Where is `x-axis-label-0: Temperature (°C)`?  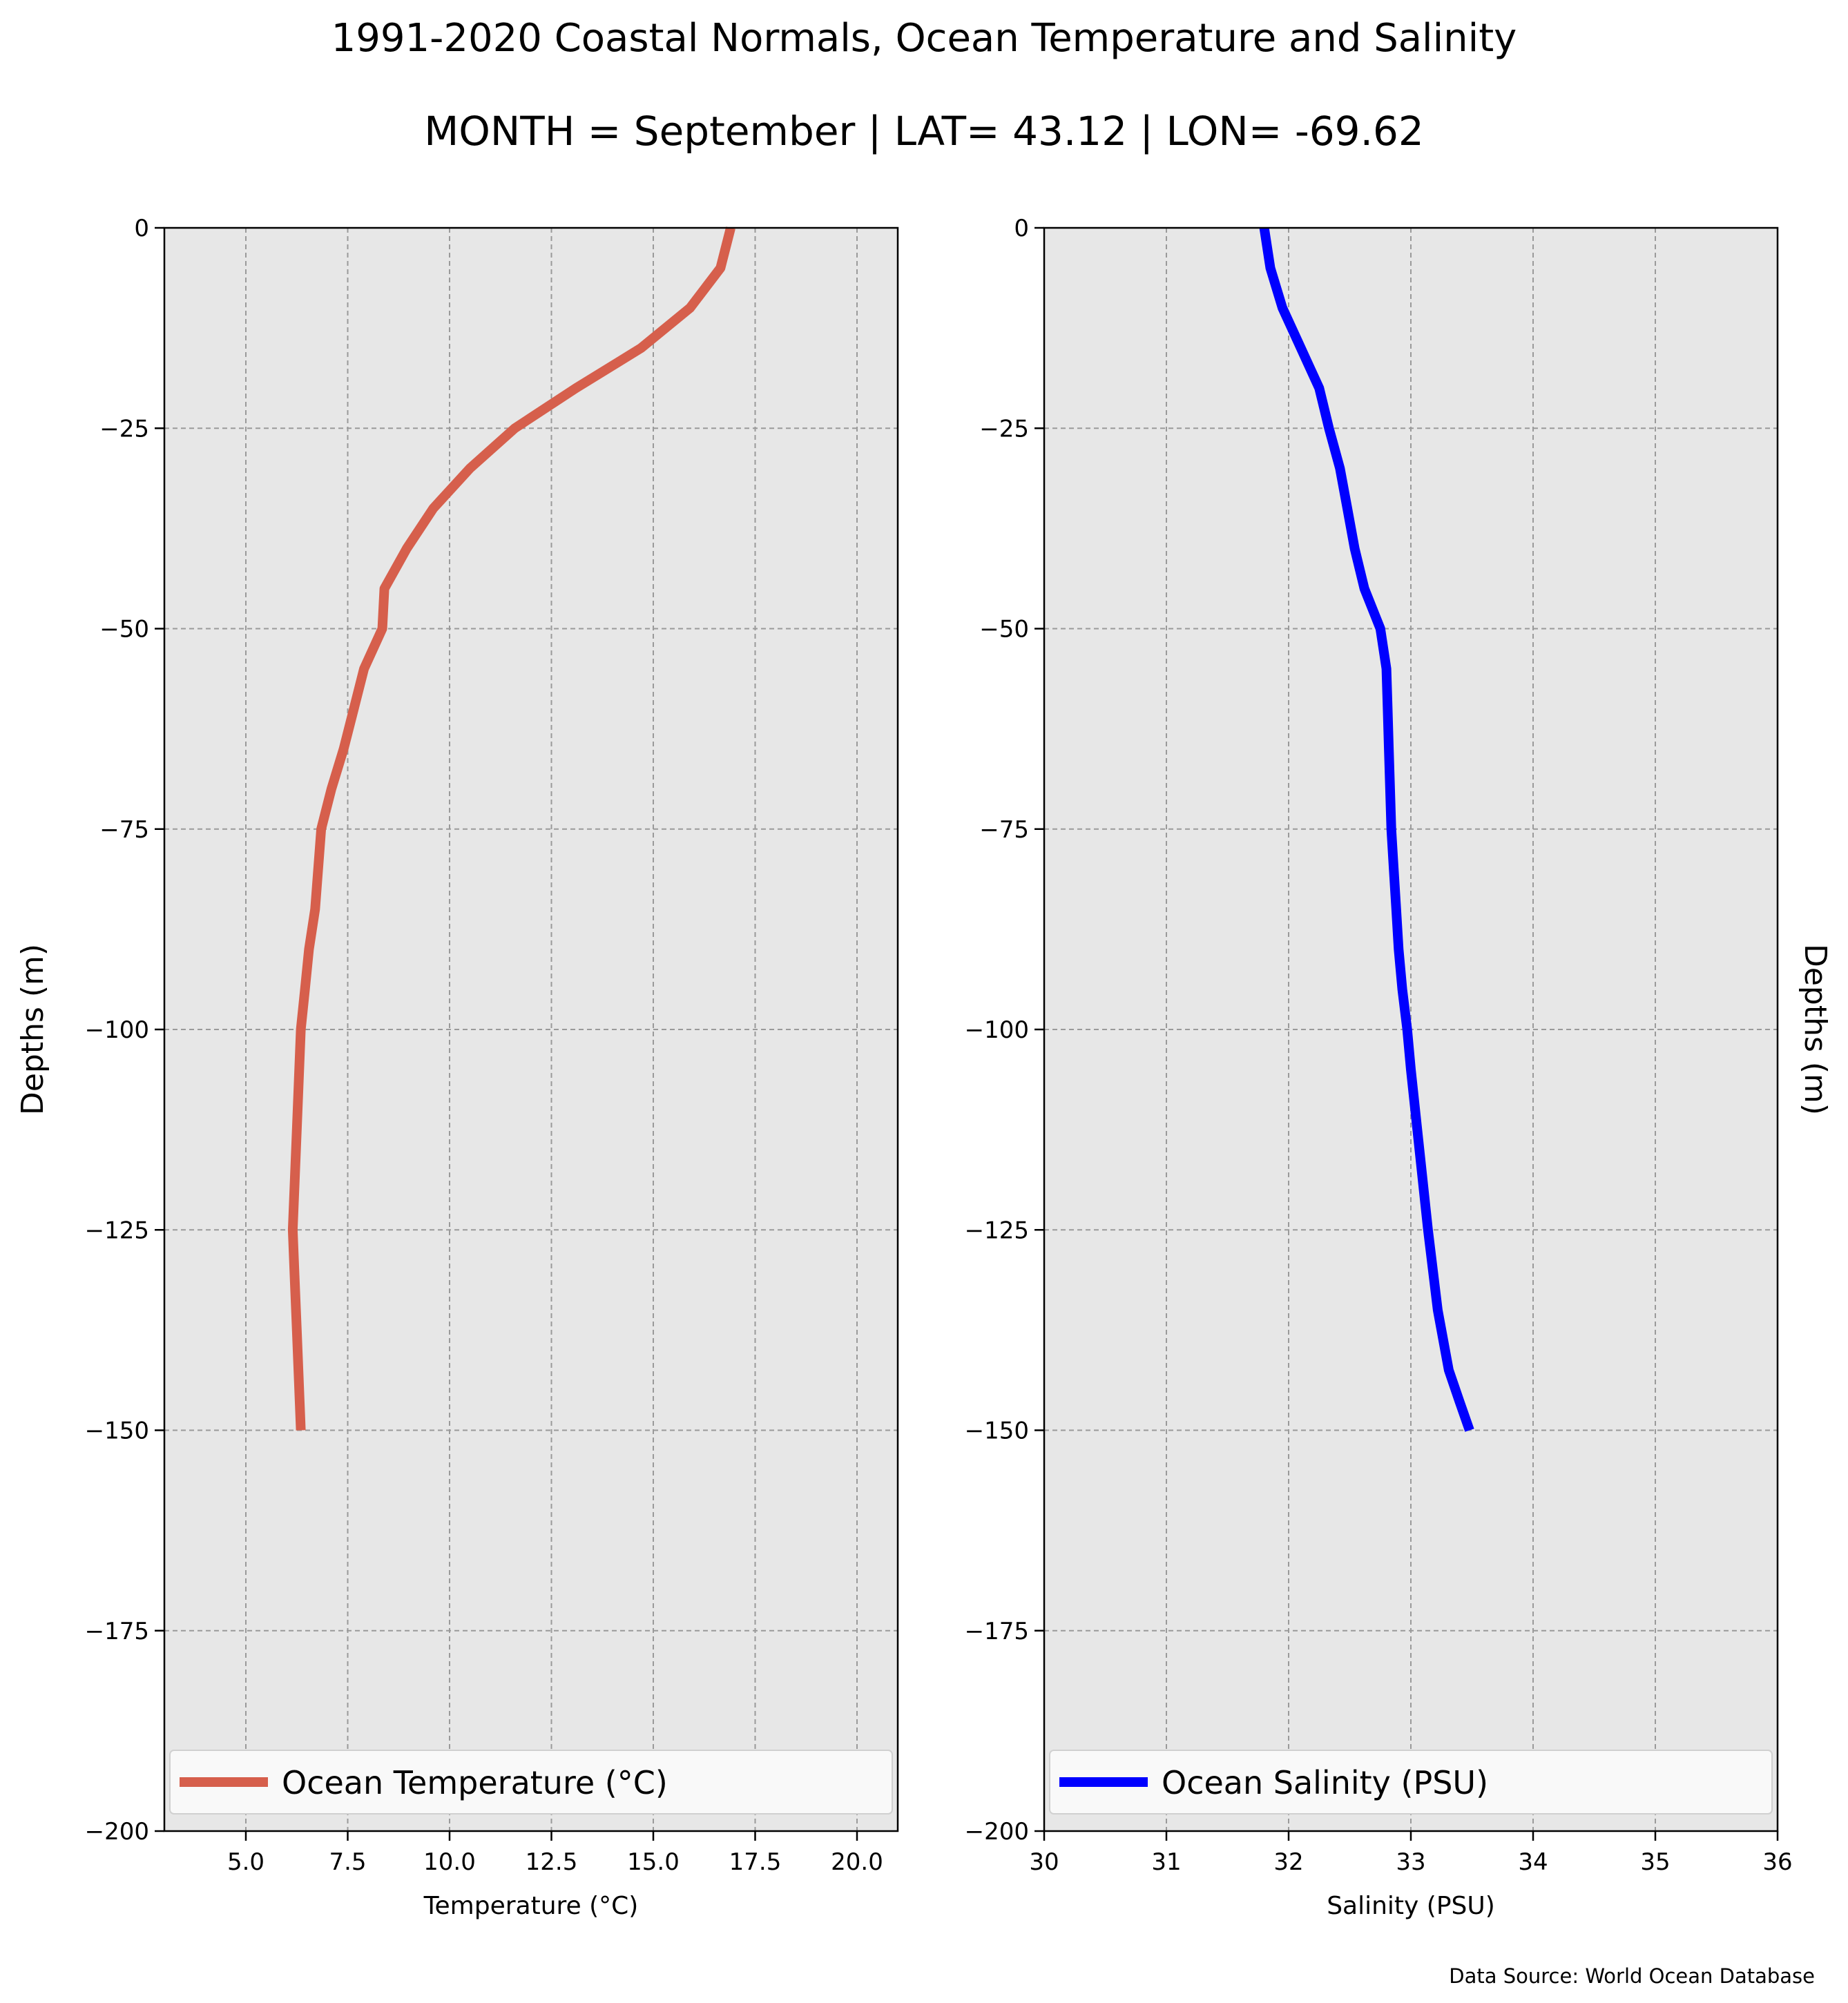
x-axis-label-0: Temperature (°C) is located at coordinates (531, 1906).